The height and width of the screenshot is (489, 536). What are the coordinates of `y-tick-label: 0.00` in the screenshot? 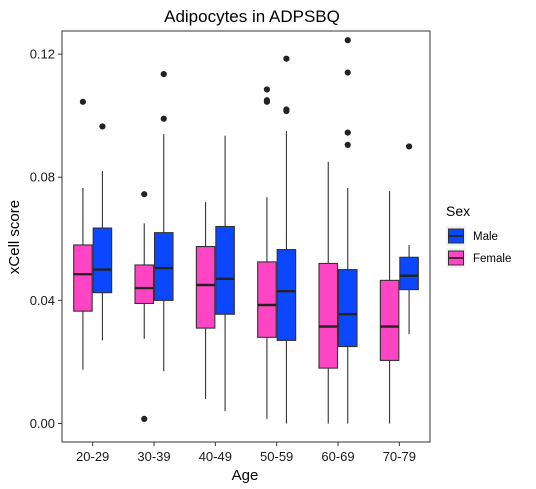 It's located at (42, 423).